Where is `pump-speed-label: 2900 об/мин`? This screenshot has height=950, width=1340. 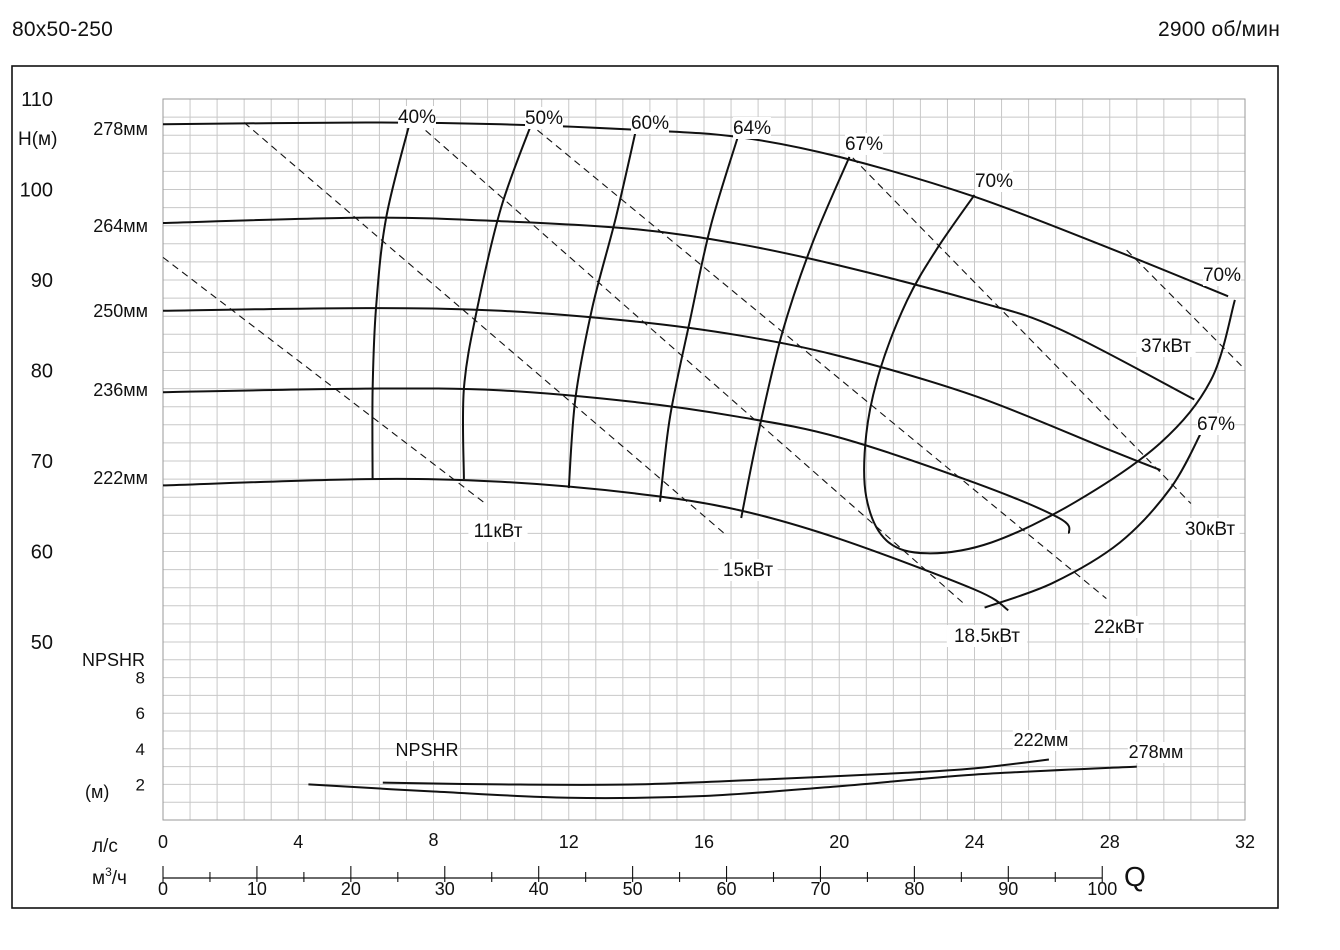
pump-speed-label: 2900 об/мин is located at coordinates (1218, 29).